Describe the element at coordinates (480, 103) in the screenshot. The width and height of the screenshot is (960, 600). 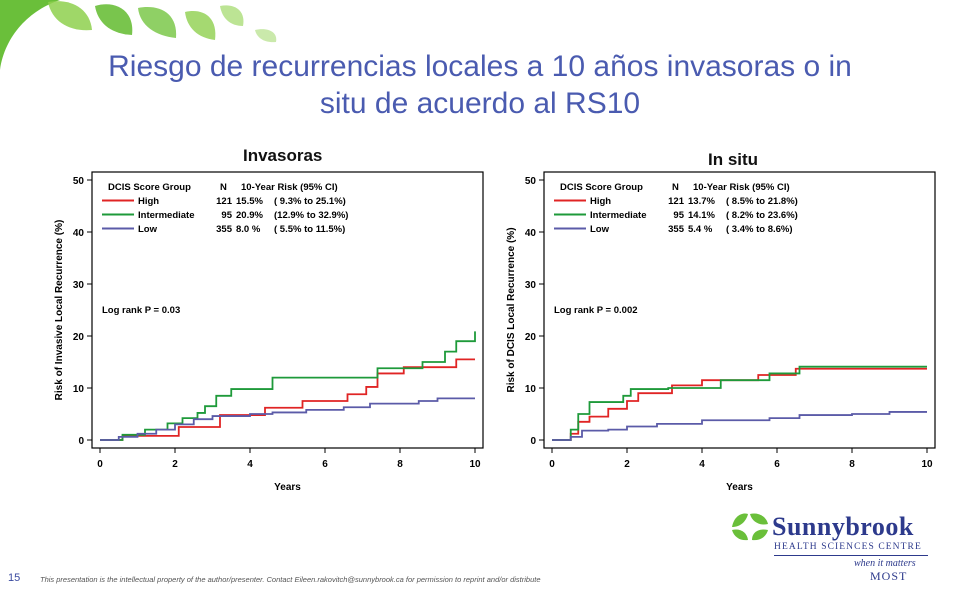
I see `slide-title-line2: situ de acuerdo al RS10` at that location.